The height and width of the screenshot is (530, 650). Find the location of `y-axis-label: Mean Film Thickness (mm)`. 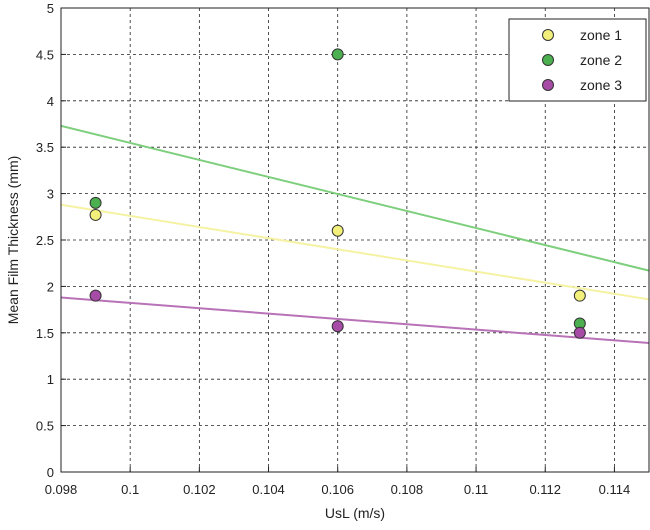

y-axis-label: Mean Film Thickness (mm) is located at coordinates (13, 240).